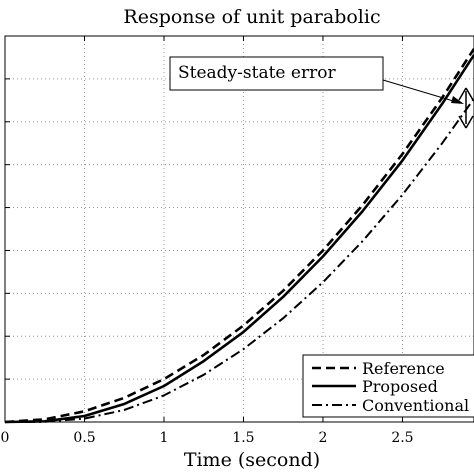  I want to click on legend: Reference Proposed Conventional, so click(388, 386).